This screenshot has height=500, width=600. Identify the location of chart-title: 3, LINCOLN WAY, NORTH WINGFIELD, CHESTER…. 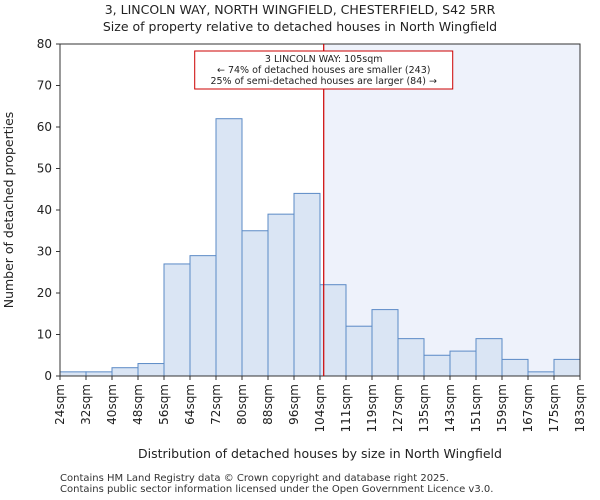
(300, 9).